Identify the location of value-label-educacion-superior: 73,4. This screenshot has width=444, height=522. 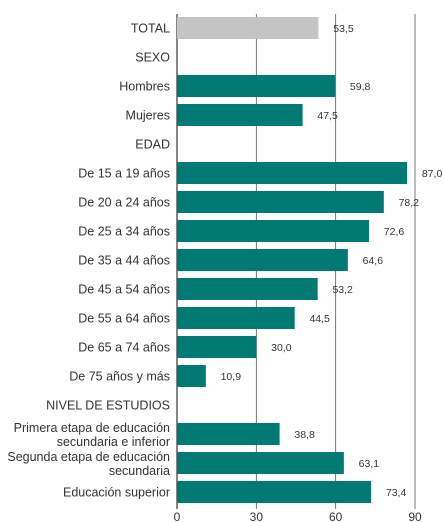
(396, 493).